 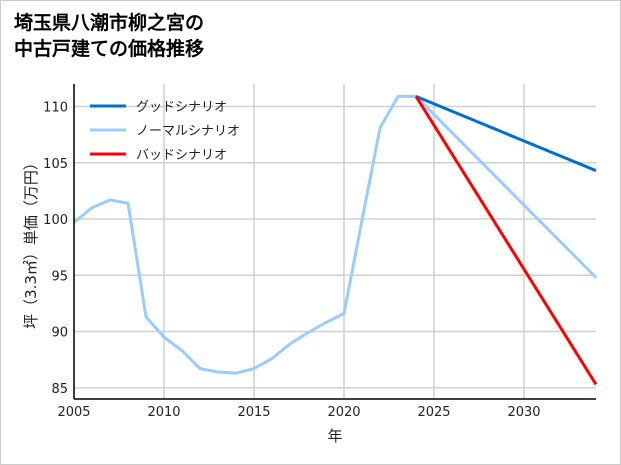 What do you see at coordinates (433, 412) in the screenshot?
I see `x-tick-label: 2025` at bounding box center [433, 412].